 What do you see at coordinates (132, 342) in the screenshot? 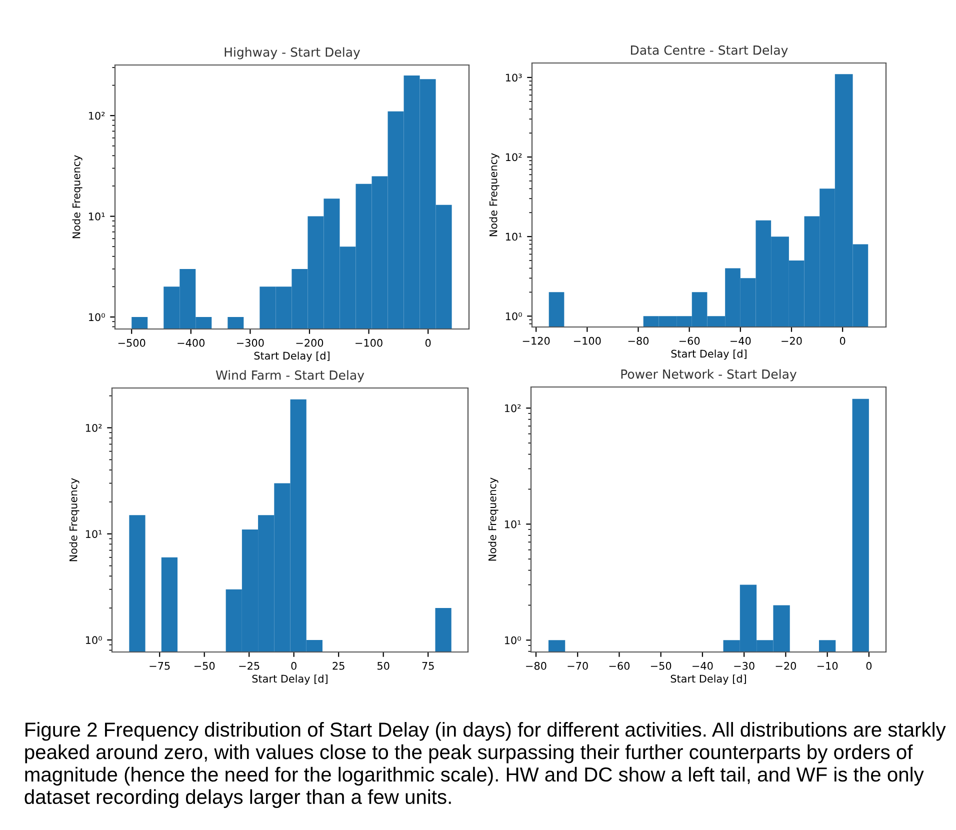
I see `x-tick-label: −500` at bounding box center [132, 342].